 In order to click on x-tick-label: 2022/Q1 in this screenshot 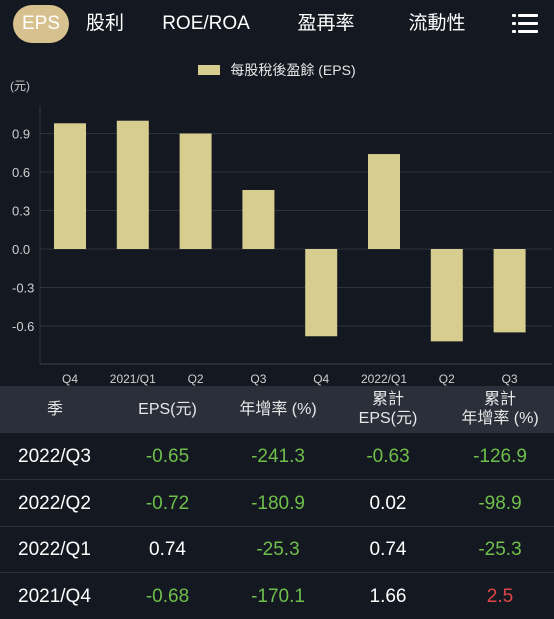, I will do `click(384, 379)`.